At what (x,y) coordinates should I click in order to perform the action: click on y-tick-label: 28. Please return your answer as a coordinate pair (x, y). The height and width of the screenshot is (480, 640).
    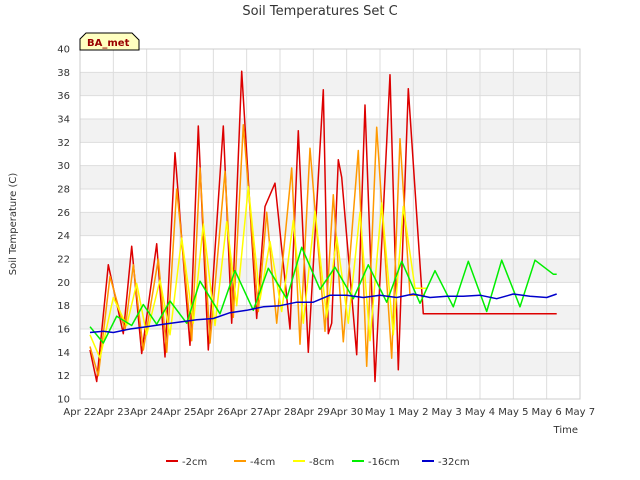
    Looking at the image, I should click on (63, 190).